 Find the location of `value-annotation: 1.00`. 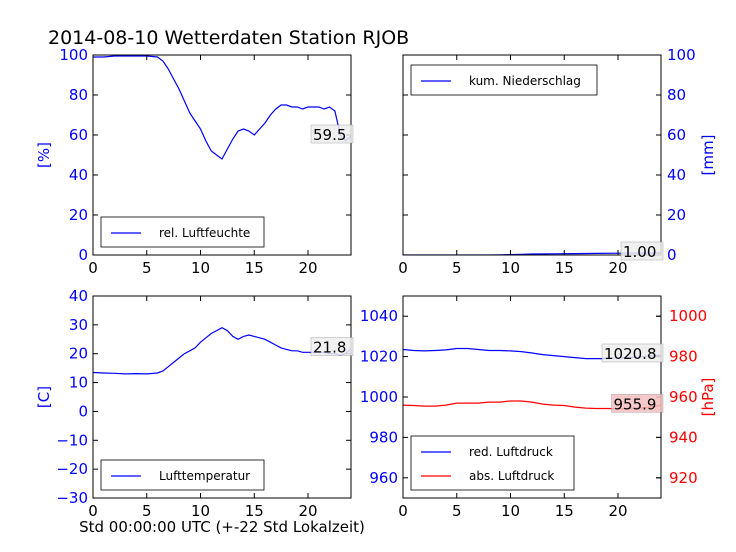

value-annotation: 1.00 is located at coordinates (639, 252).